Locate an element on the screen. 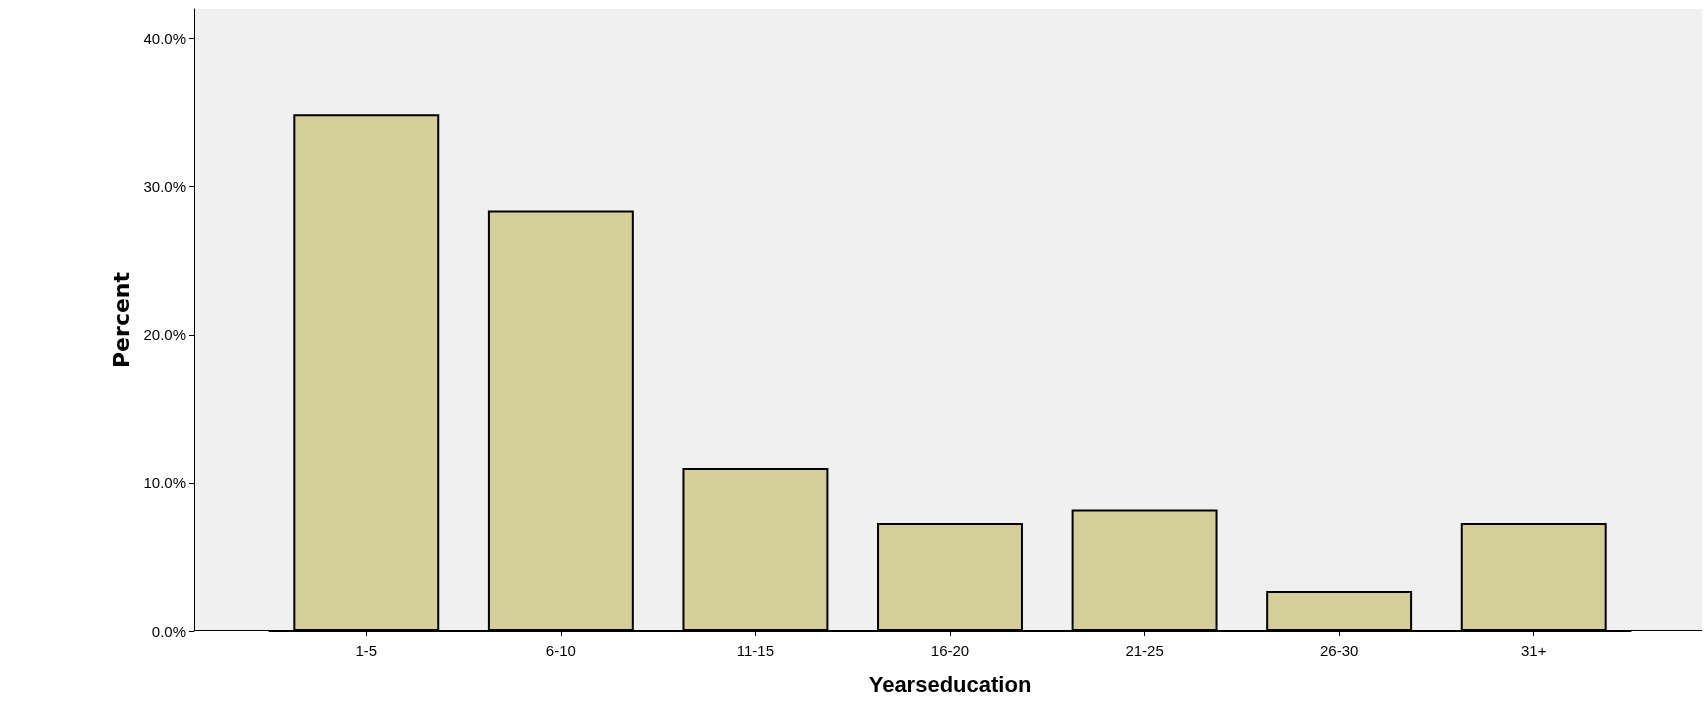 This screenshot has height=702, width=1705. x-tick-label: 11-15 is located at coordinates (755, 650).